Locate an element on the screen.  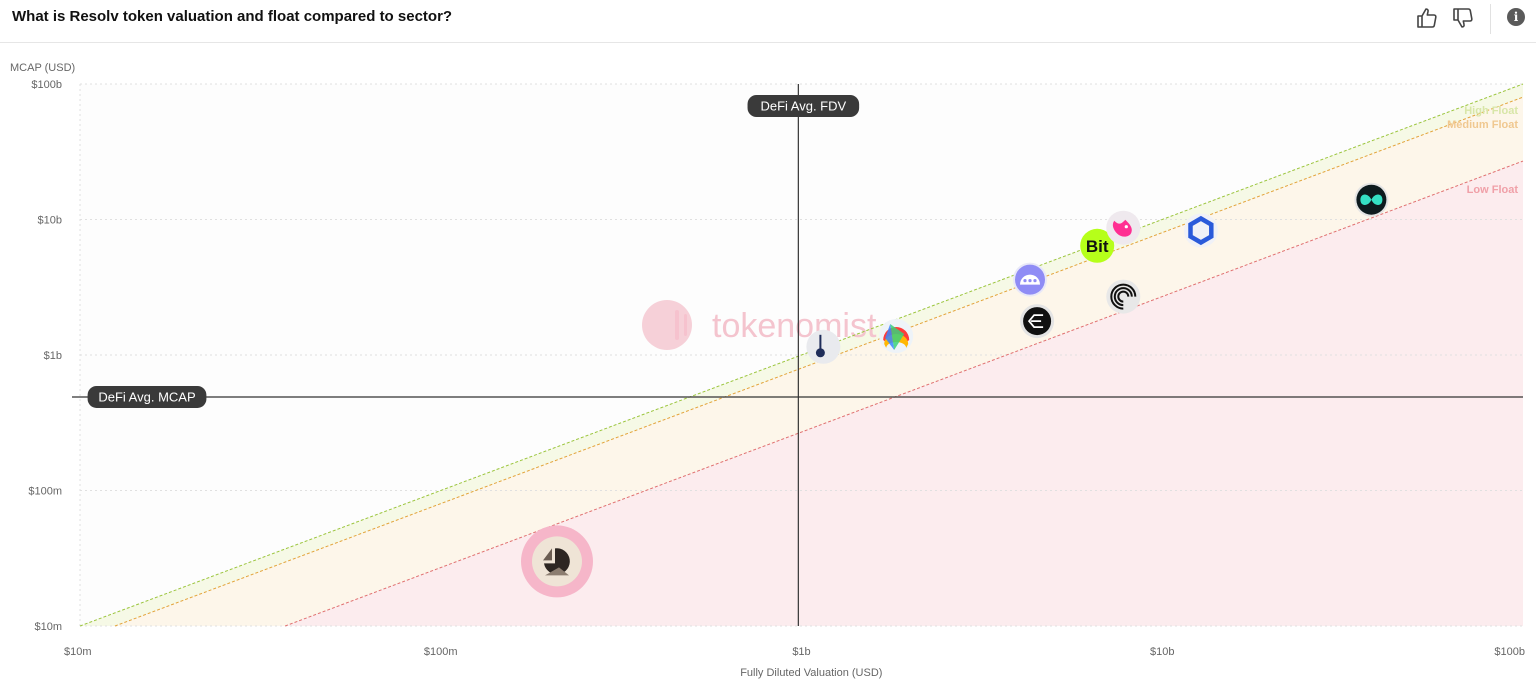
bitget-icon: Bit is located at coordinates (1097, 245).